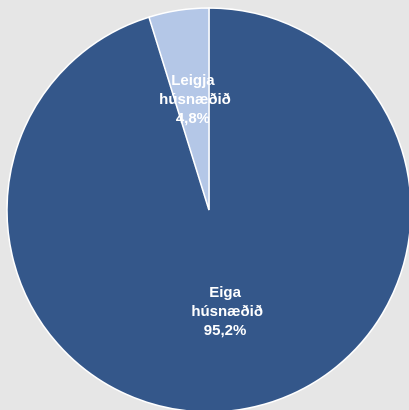  Describe the element at coordinates (179, 109) in the screenshot. I see `pie-slice` at that location.